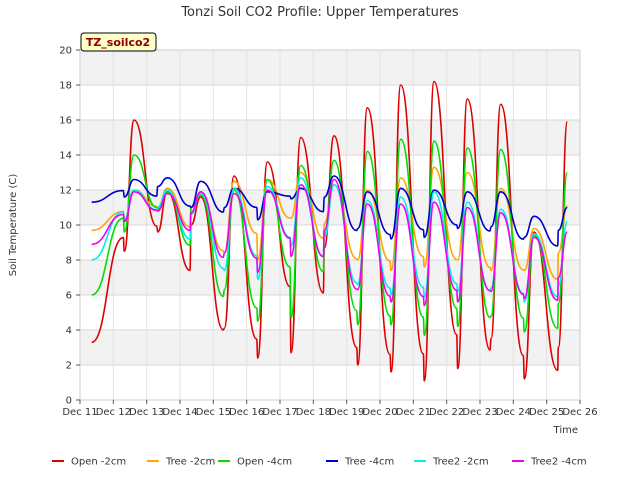  Describe the element at coordinates (69, 401) in the screenshot. I see `y-tick-label: 0` at that location.